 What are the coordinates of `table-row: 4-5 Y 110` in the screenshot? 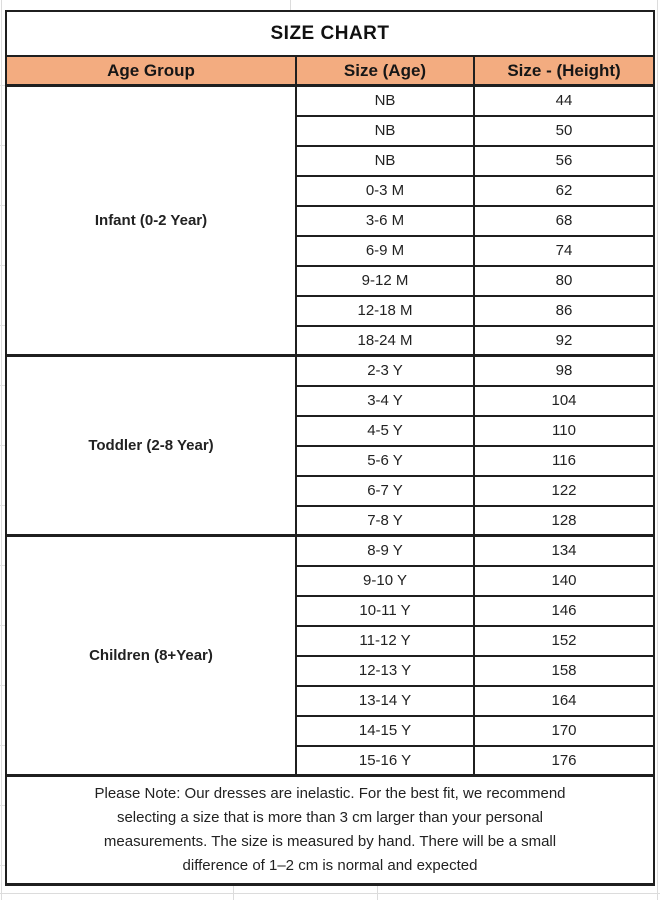 It's located at (331, 430).